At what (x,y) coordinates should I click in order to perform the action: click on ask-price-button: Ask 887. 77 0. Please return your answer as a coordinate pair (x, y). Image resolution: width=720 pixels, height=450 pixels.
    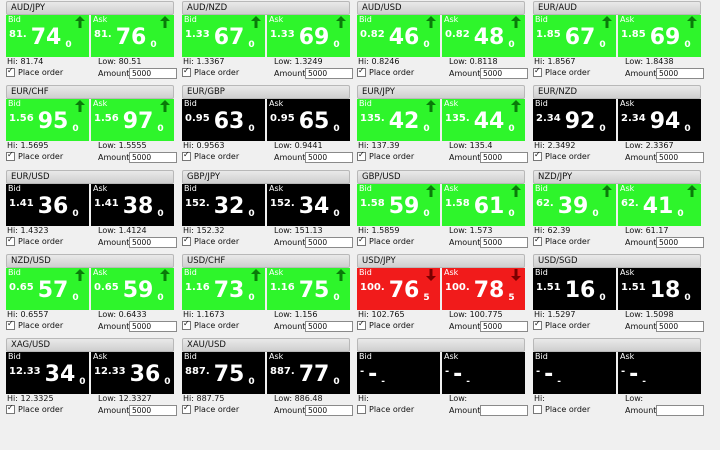
    Looking at the image, I should click on (308, 373).